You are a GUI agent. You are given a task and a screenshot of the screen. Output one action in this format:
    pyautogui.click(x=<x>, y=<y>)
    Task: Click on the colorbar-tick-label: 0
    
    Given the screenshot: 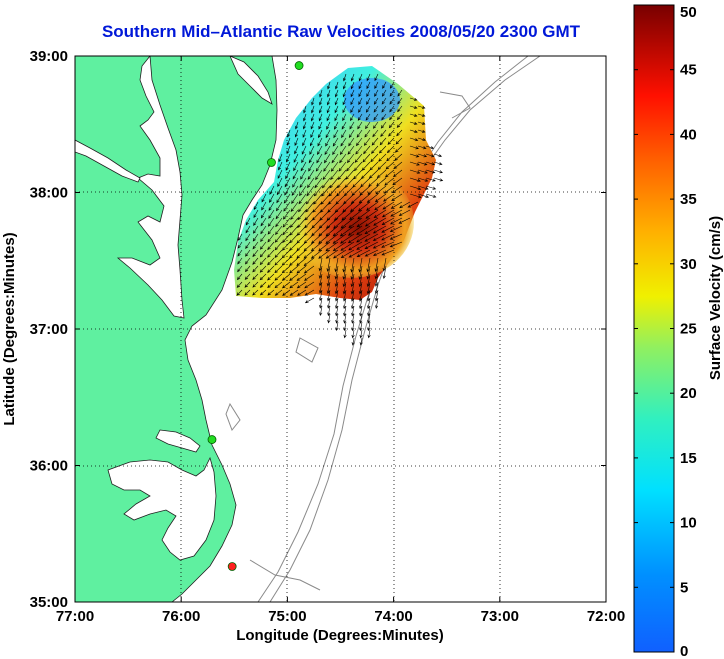 What is the action you would take?
    pyautogui.click(x=684, y=651)
    